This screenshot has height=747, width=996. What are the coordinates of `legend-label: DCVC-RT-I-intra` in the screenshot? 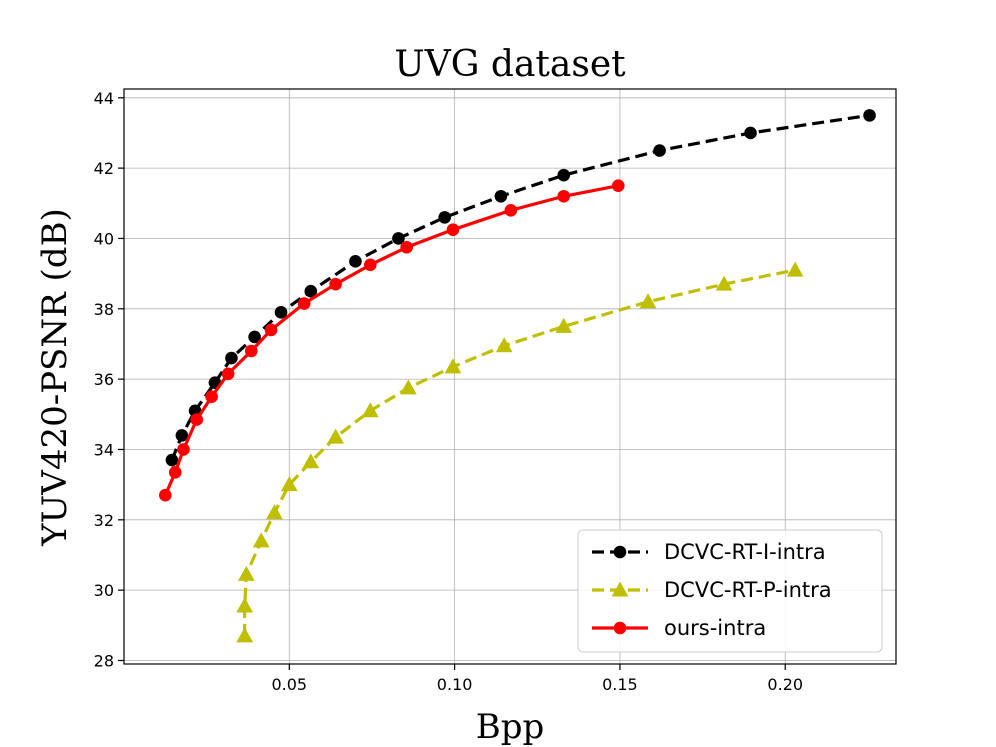 It's located at (745, 552).